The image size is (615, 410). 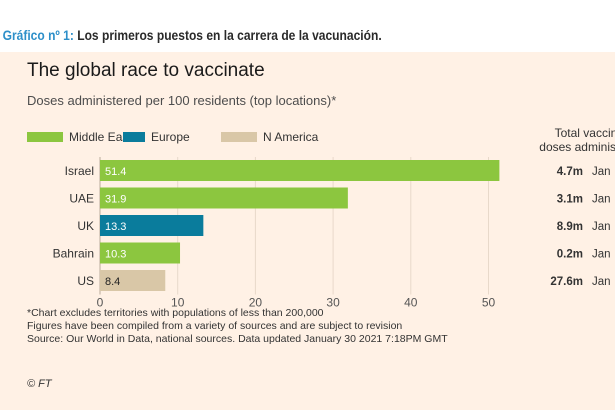 What do you see at coordinates (115, 200) in the screenshot?
I see `value-label-uae: 31.9` at bounding box center [115, 200].